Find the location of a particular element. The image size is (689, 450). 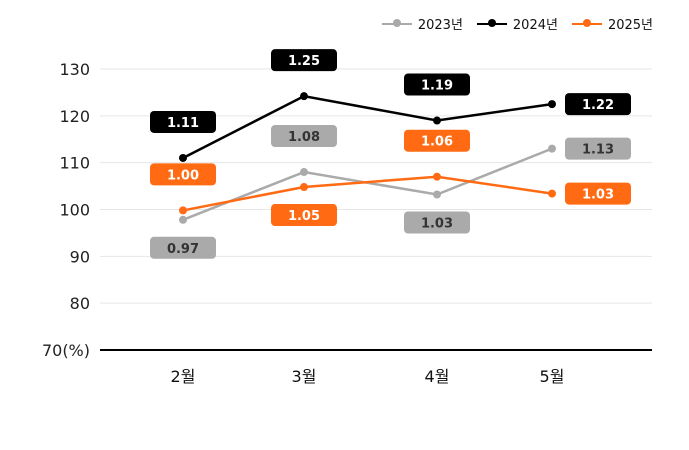

data-label: 1.08 is located at coordinates (304, 137).